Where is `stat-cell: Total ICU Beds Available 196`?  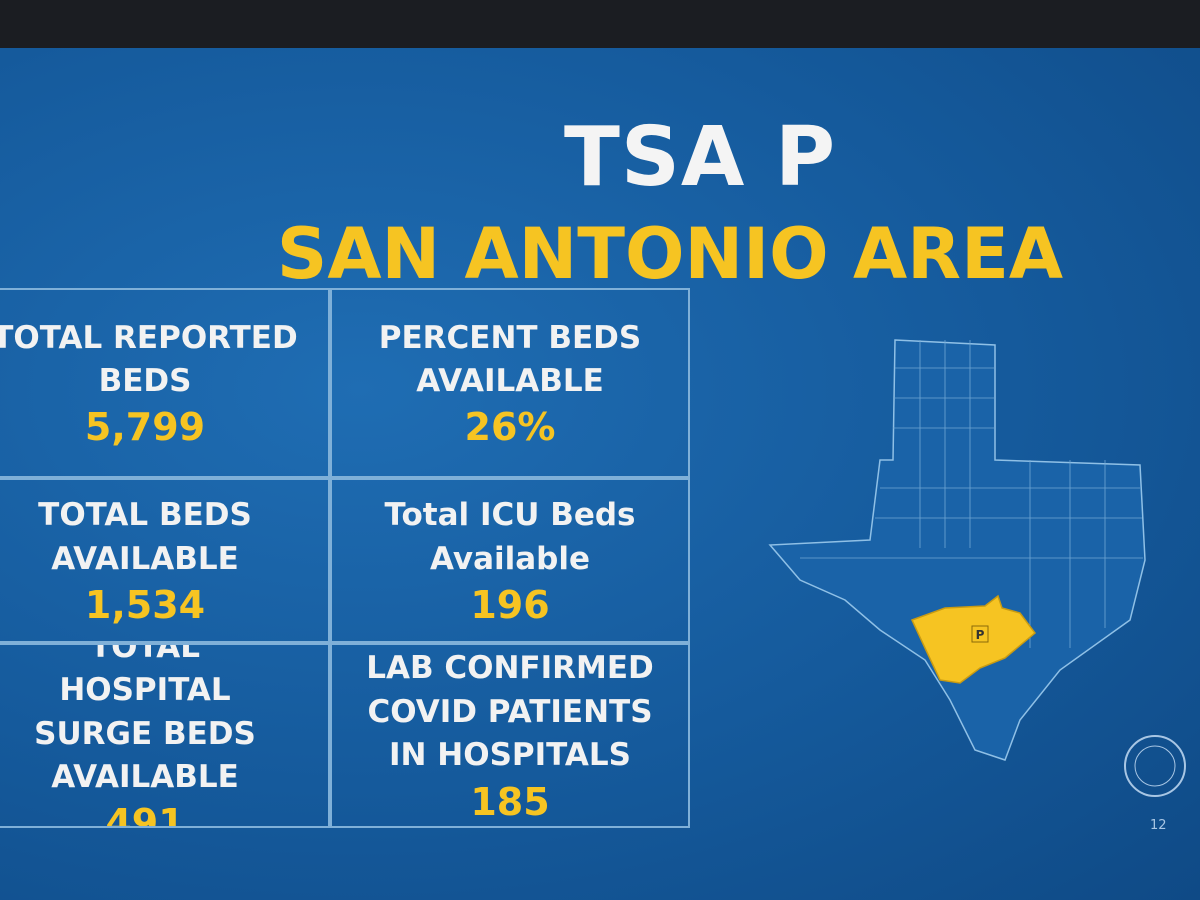
stat-cell: Total ICU Beds Available 196 is located at coordinates (510, 560).